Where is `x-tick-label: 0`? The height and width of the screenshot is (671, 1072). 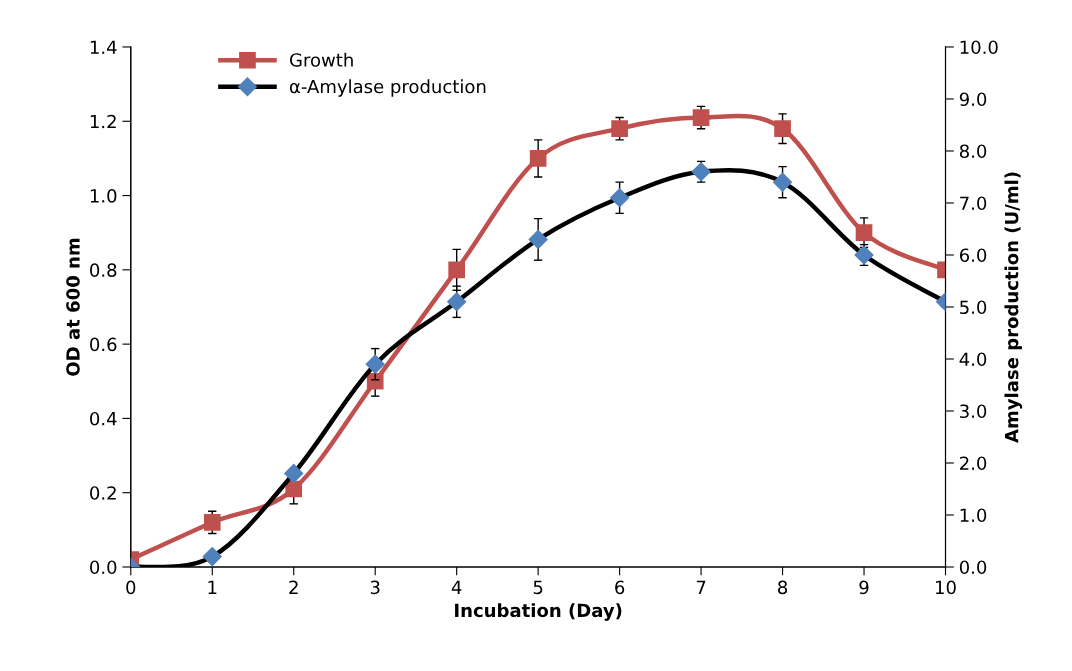
x-tick-label: 0 is located at coordinates (131, 587).